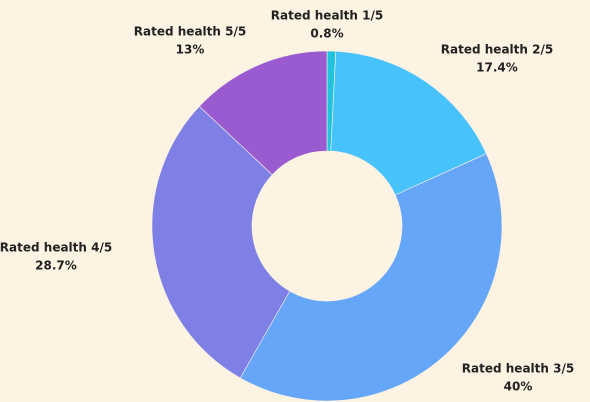 This screenshot has height=402, width=590. Describe the element at coordinates (326, 34) in the screenshot. I see `value-label: 0.8%` at that location.